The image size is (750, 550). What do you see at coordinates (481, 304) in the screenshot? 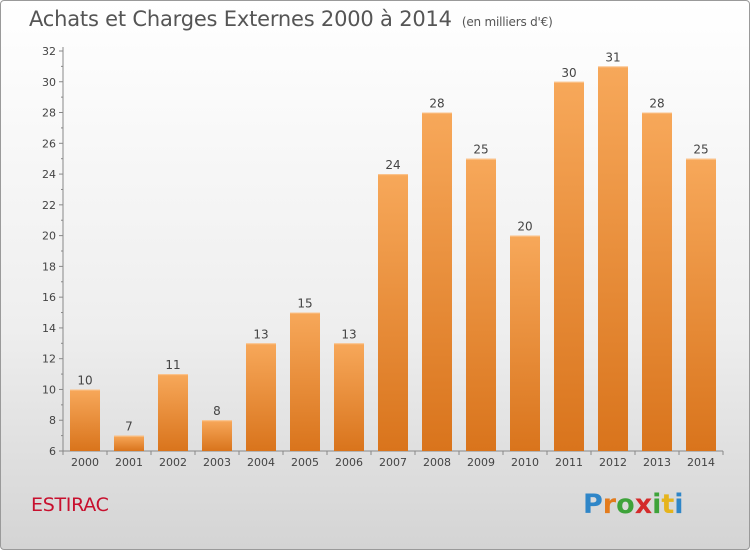
I see `bar-2009` at bounding box center [481, 304].